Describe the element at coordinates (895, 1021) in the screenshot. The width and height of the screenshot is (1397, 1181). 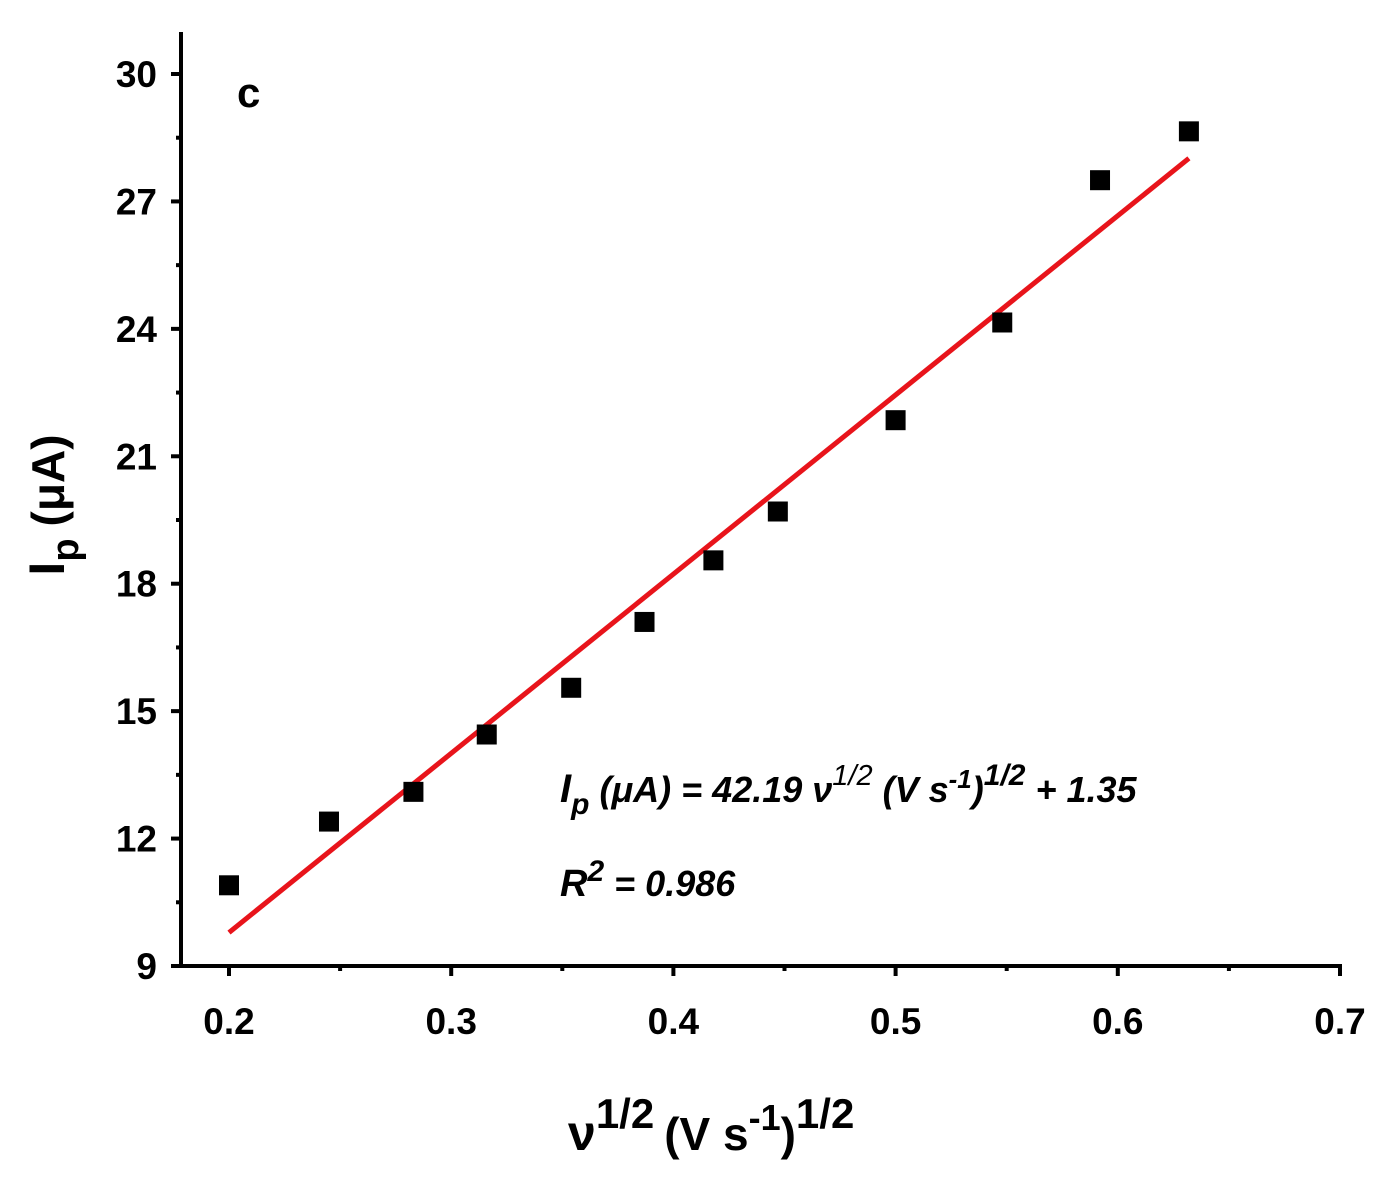
I see `x-tick-label: 0.5` at that location.